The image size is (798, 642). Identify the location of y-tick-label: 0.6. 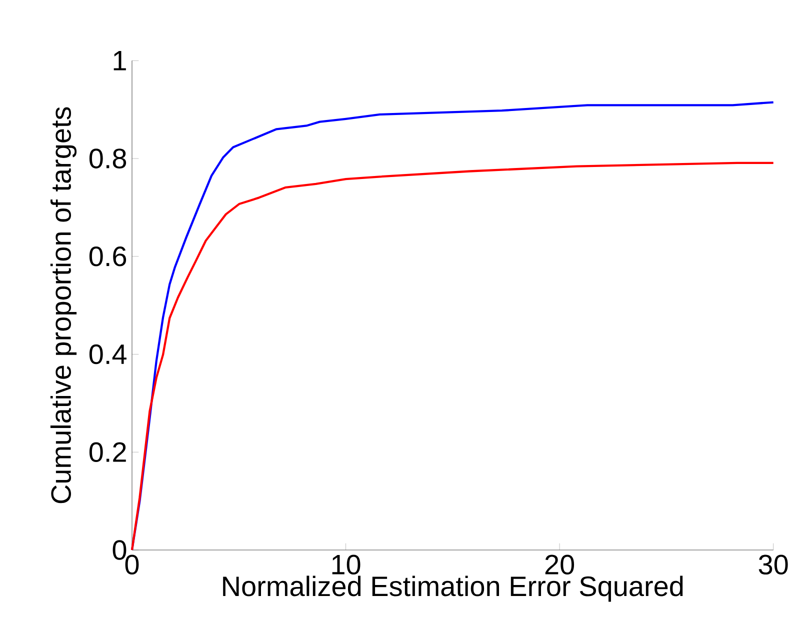
(107, 256).